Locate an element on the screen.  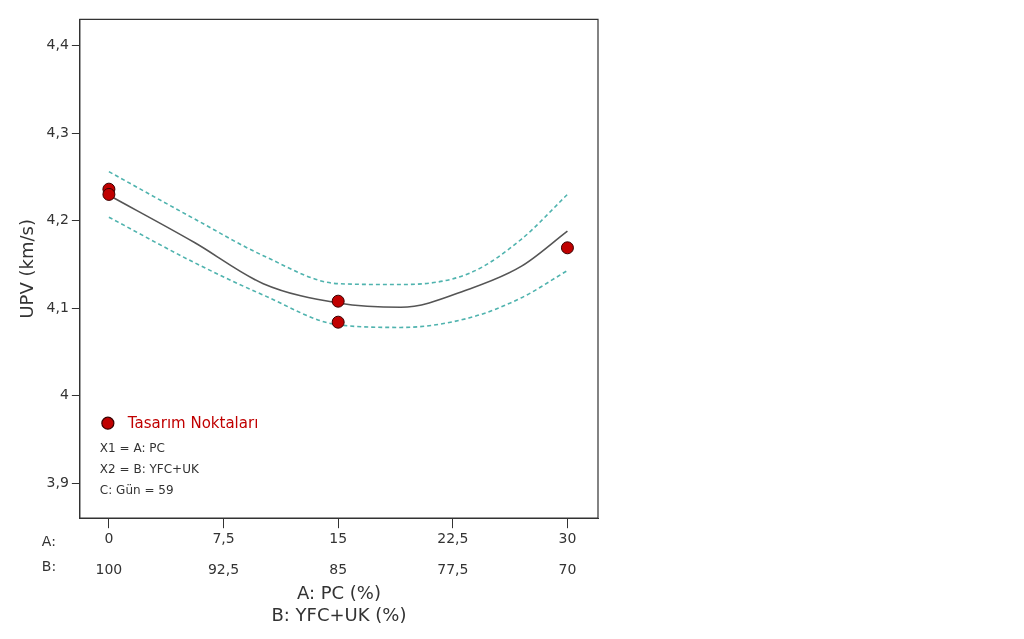
x-tick-label: 15 is located at coordinates (338, 538).